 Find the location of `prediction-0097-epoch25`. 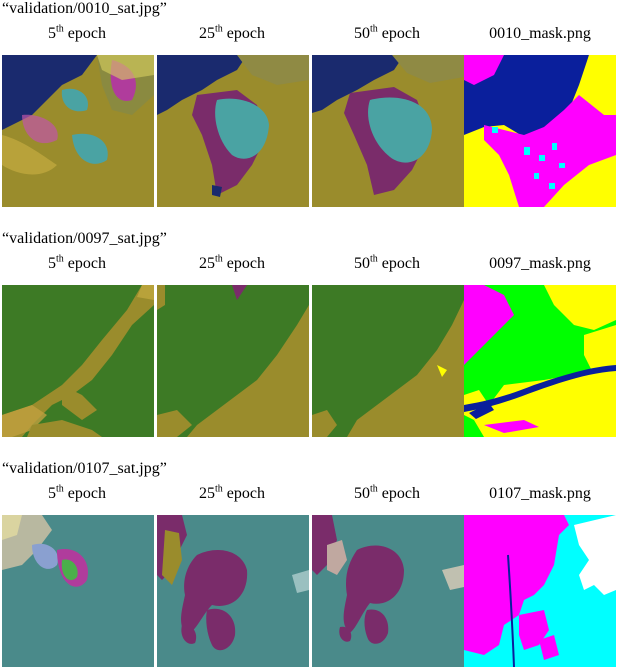

prediction-0097-epoch25 is located at coordinates (233, 361).